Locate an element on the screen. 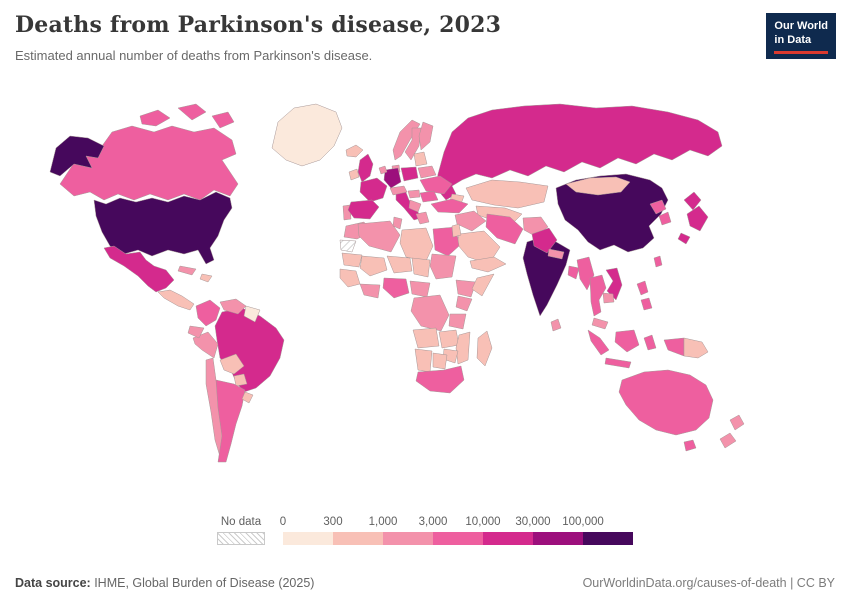 Image resolution: width=850 pixels, height=600 pixels. country-guyanas is located at coordinates (252, 314).